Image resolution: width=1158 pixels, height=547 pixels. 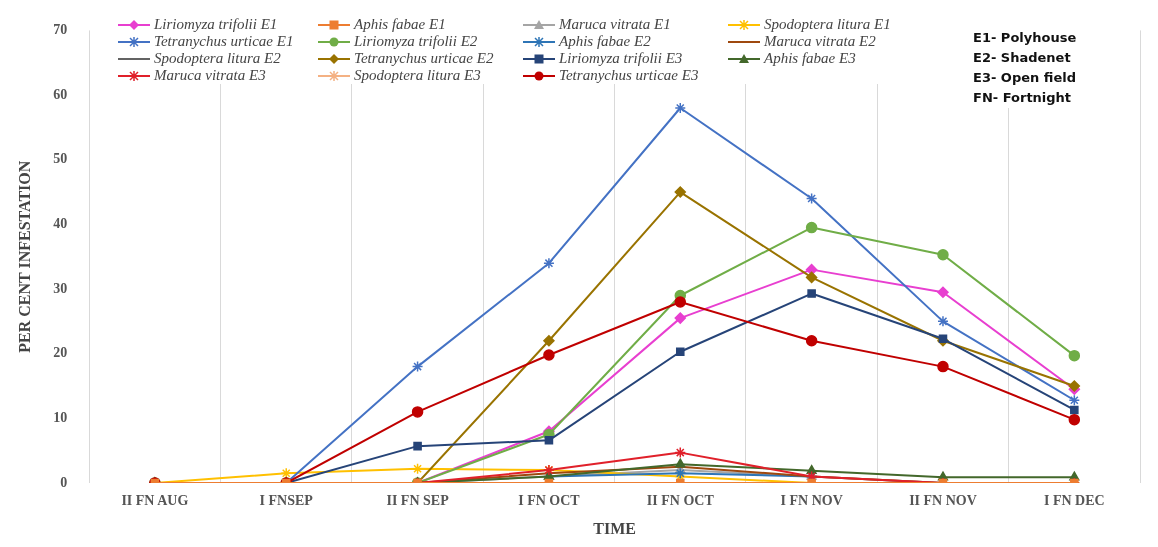 I want to click on legend-label: Liriomyza trifolii E3, so click(x=621, y=58).